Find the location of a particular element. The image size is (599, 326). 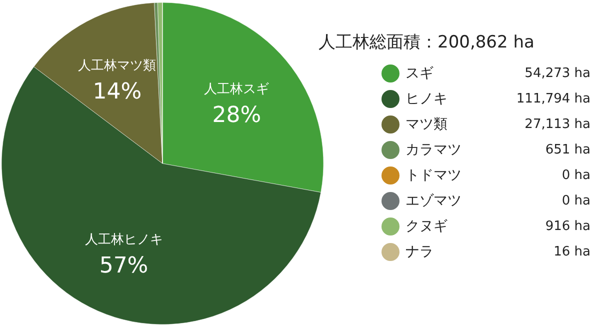

legend-label: カラマツ is located at coordinates (434, 150).